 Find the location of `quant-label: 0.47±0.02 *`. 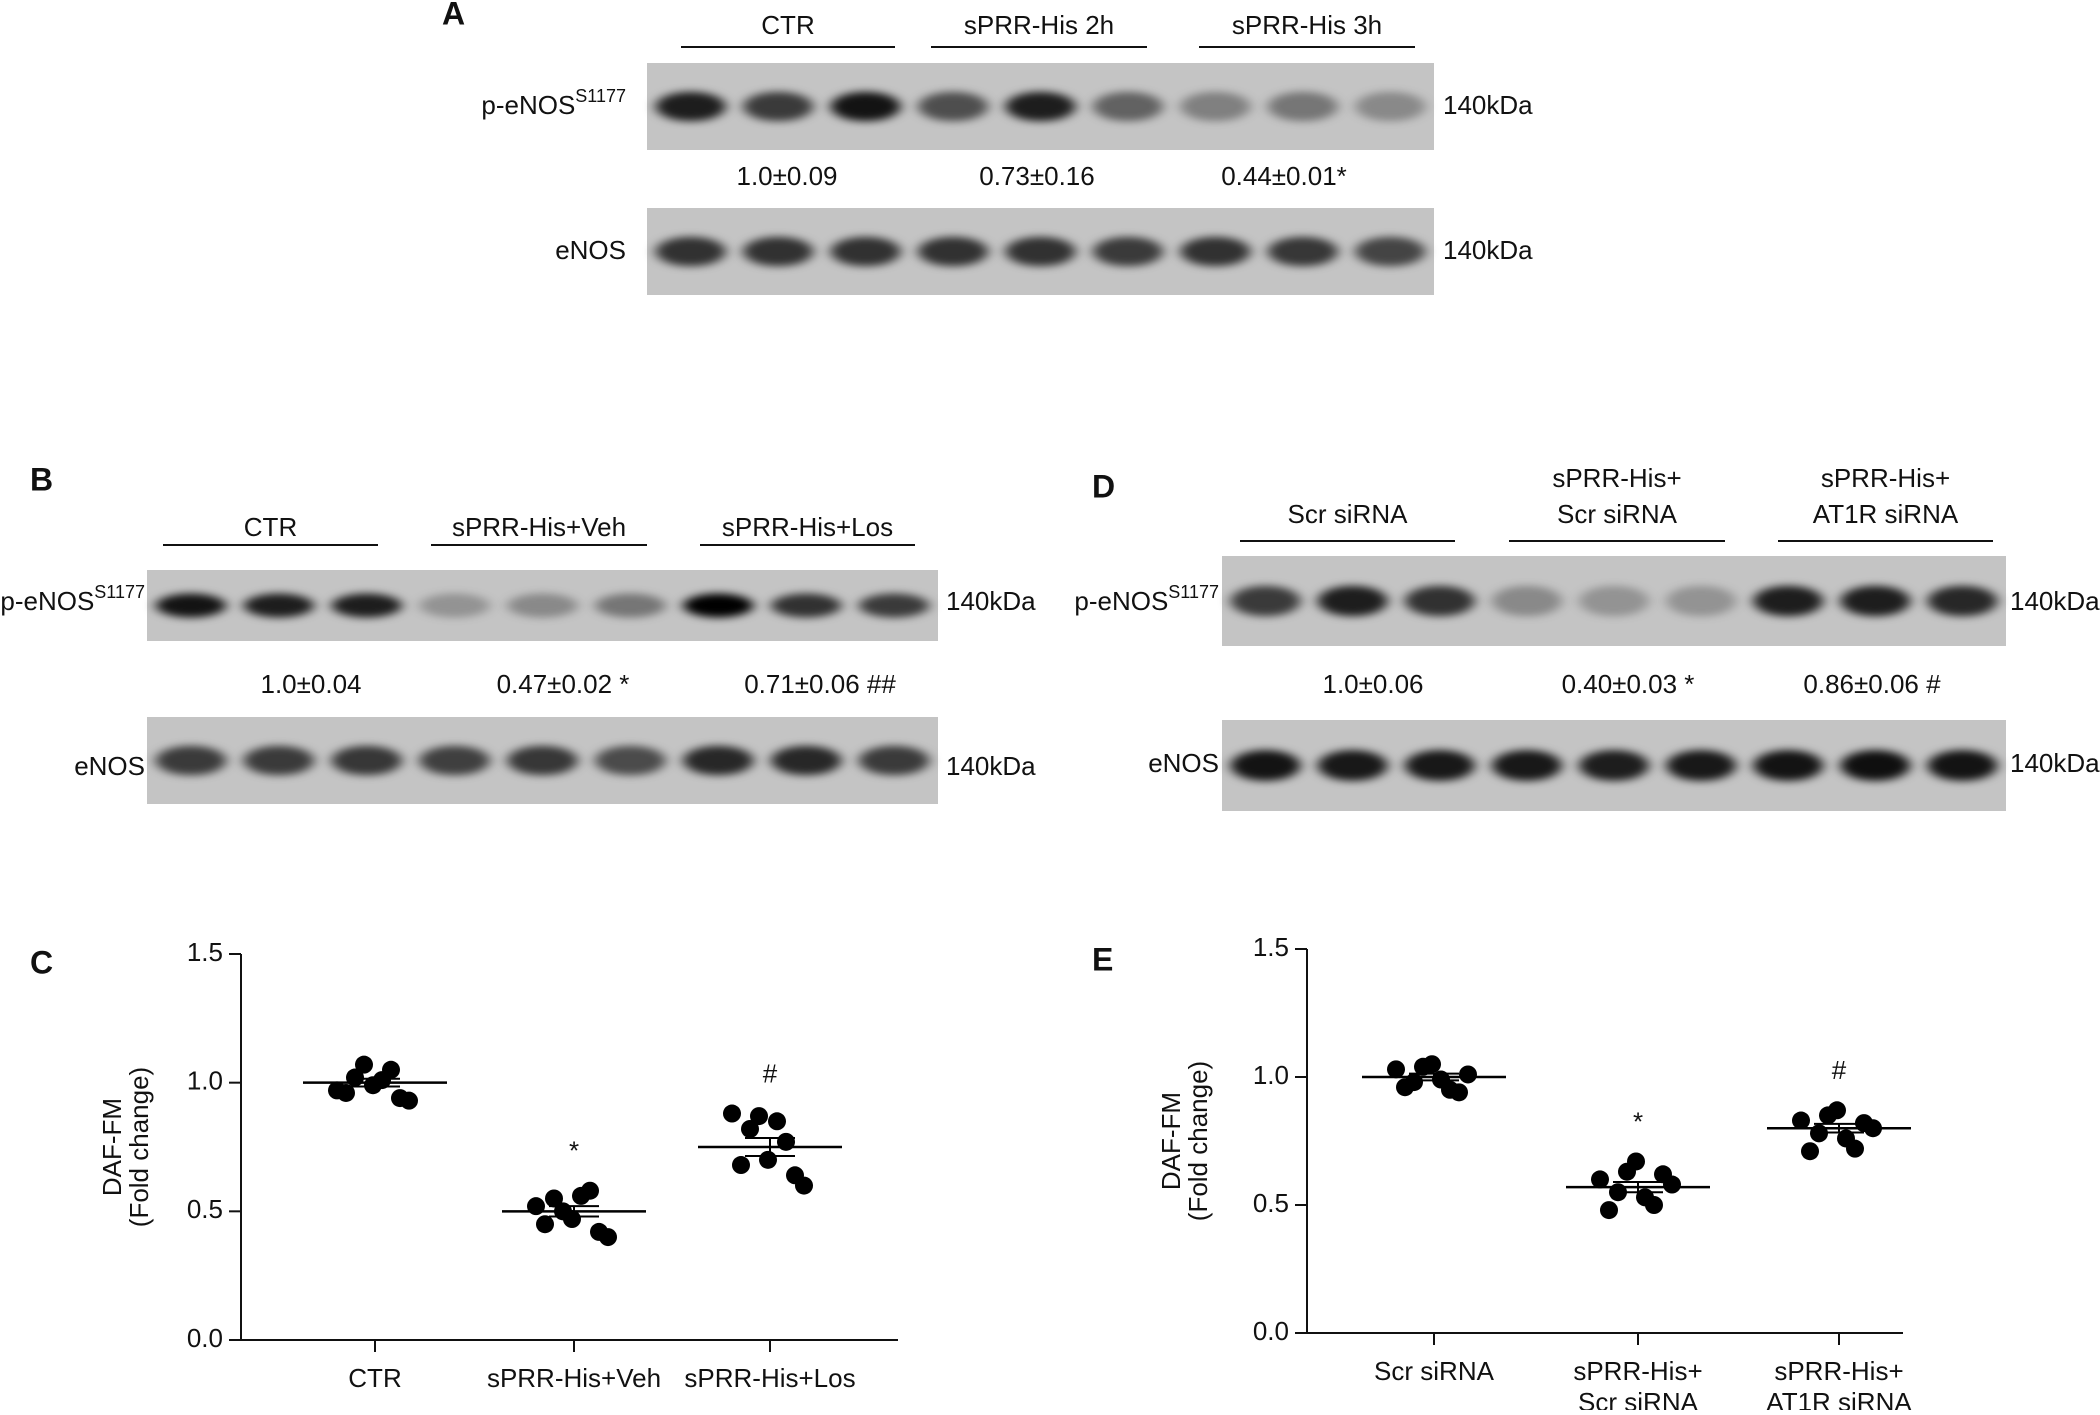

quant-label: 0.47±0.02 * is located at coordinates (563, 684).